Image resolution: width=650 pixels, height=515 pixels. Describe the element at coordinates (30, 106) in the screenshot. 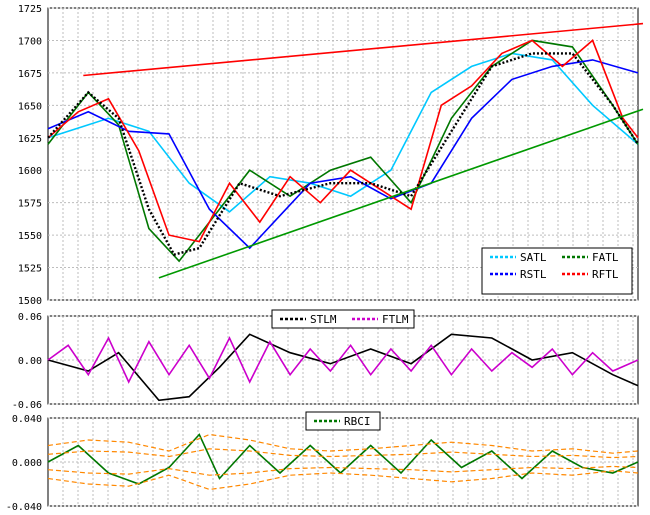

I see `y-tick-label: 1650` at that location.